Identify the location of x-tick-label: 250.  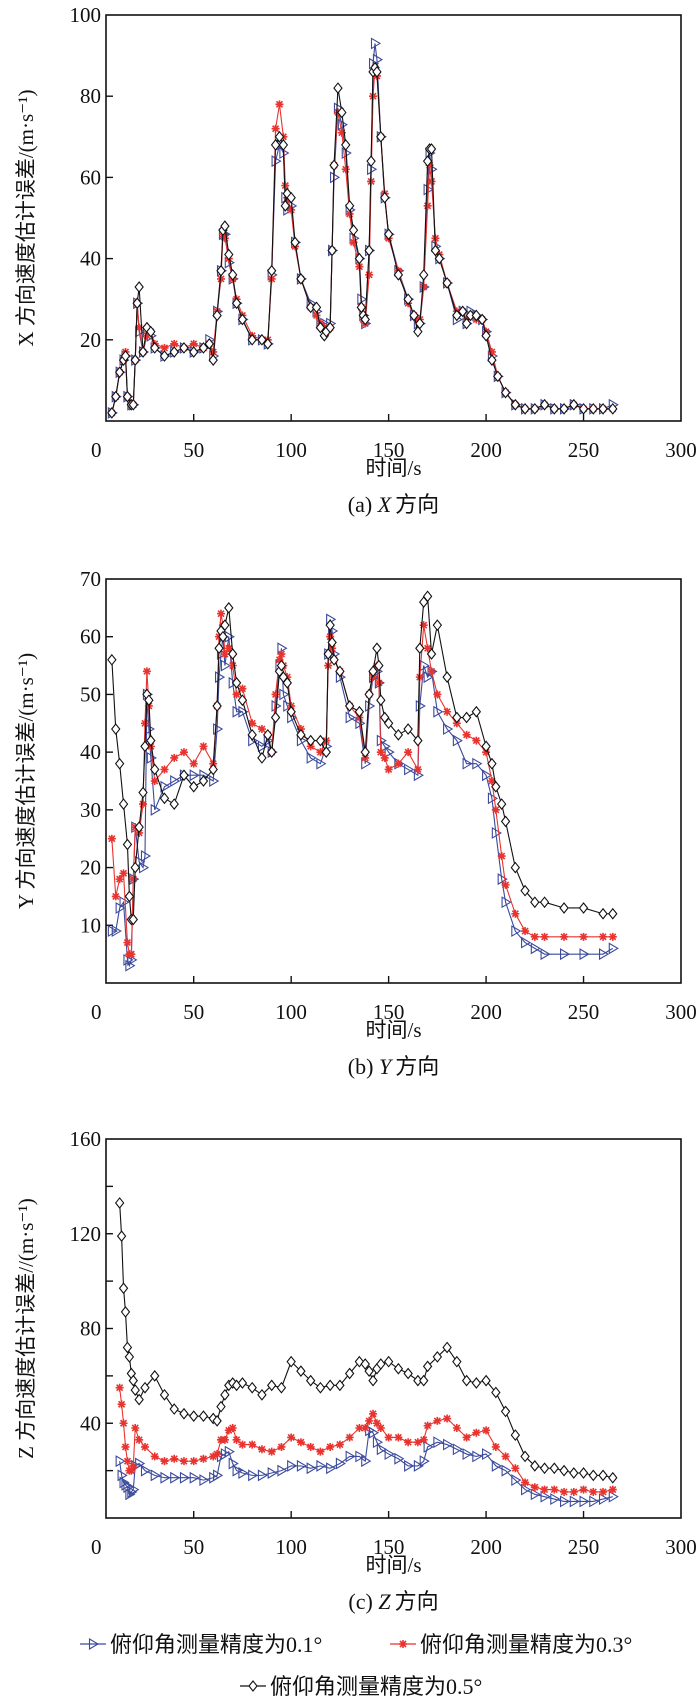
(584, 1547).